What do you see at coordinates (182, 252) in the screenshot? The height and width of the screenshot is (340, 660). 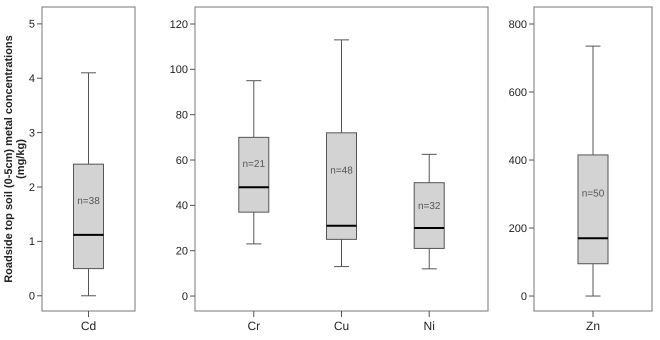 I see `y-tick-label: 20` at bounding box center [182, 252].